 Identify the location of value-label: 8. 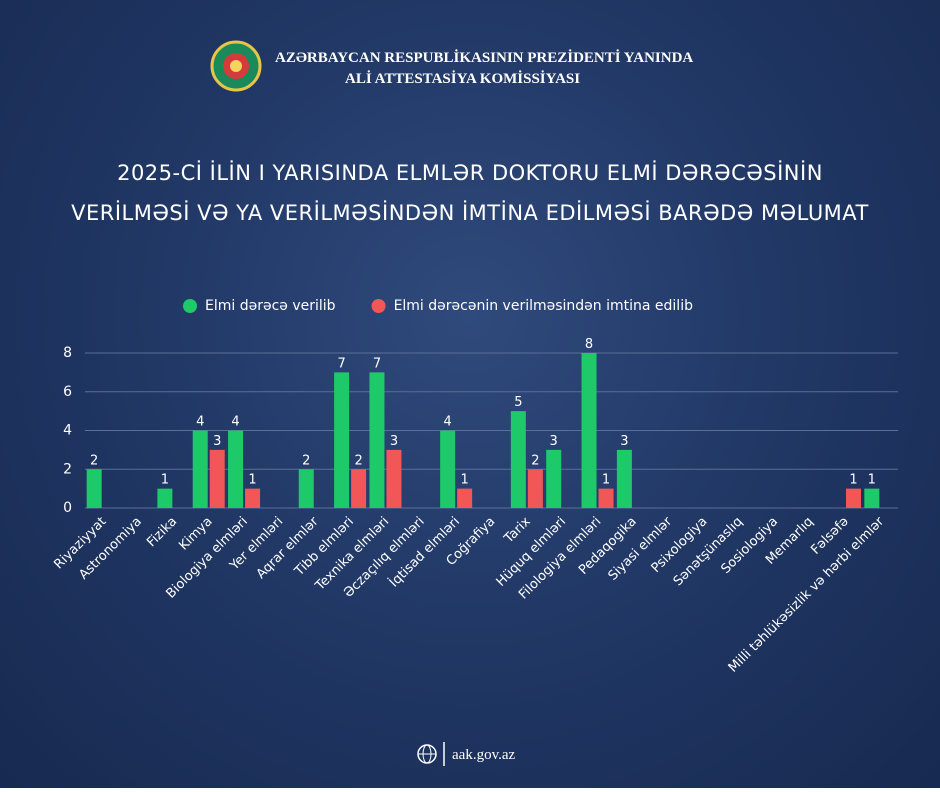
(589, 344).